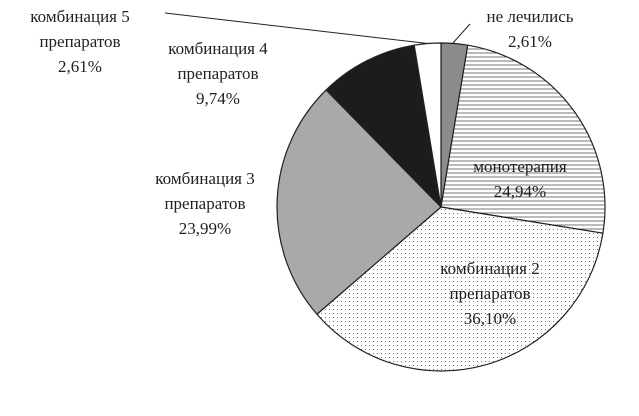 The image size is (639, 416). Describe the element at coordinates (520, 166) in the screenshot. I see `slice-label: монотерапия` at that location.